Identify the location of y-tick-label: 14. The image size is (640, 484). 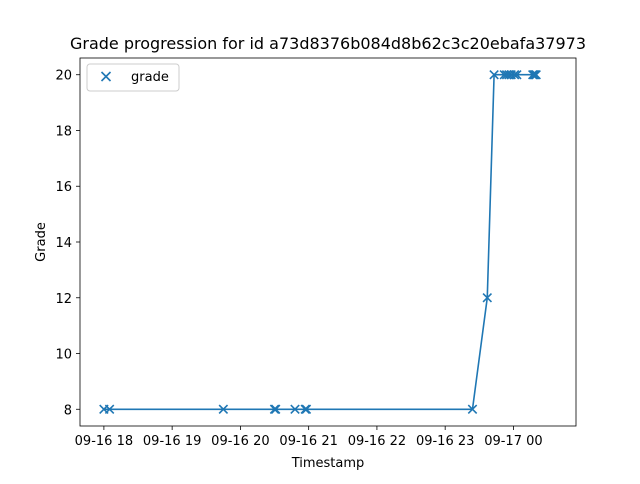
(63, 243).